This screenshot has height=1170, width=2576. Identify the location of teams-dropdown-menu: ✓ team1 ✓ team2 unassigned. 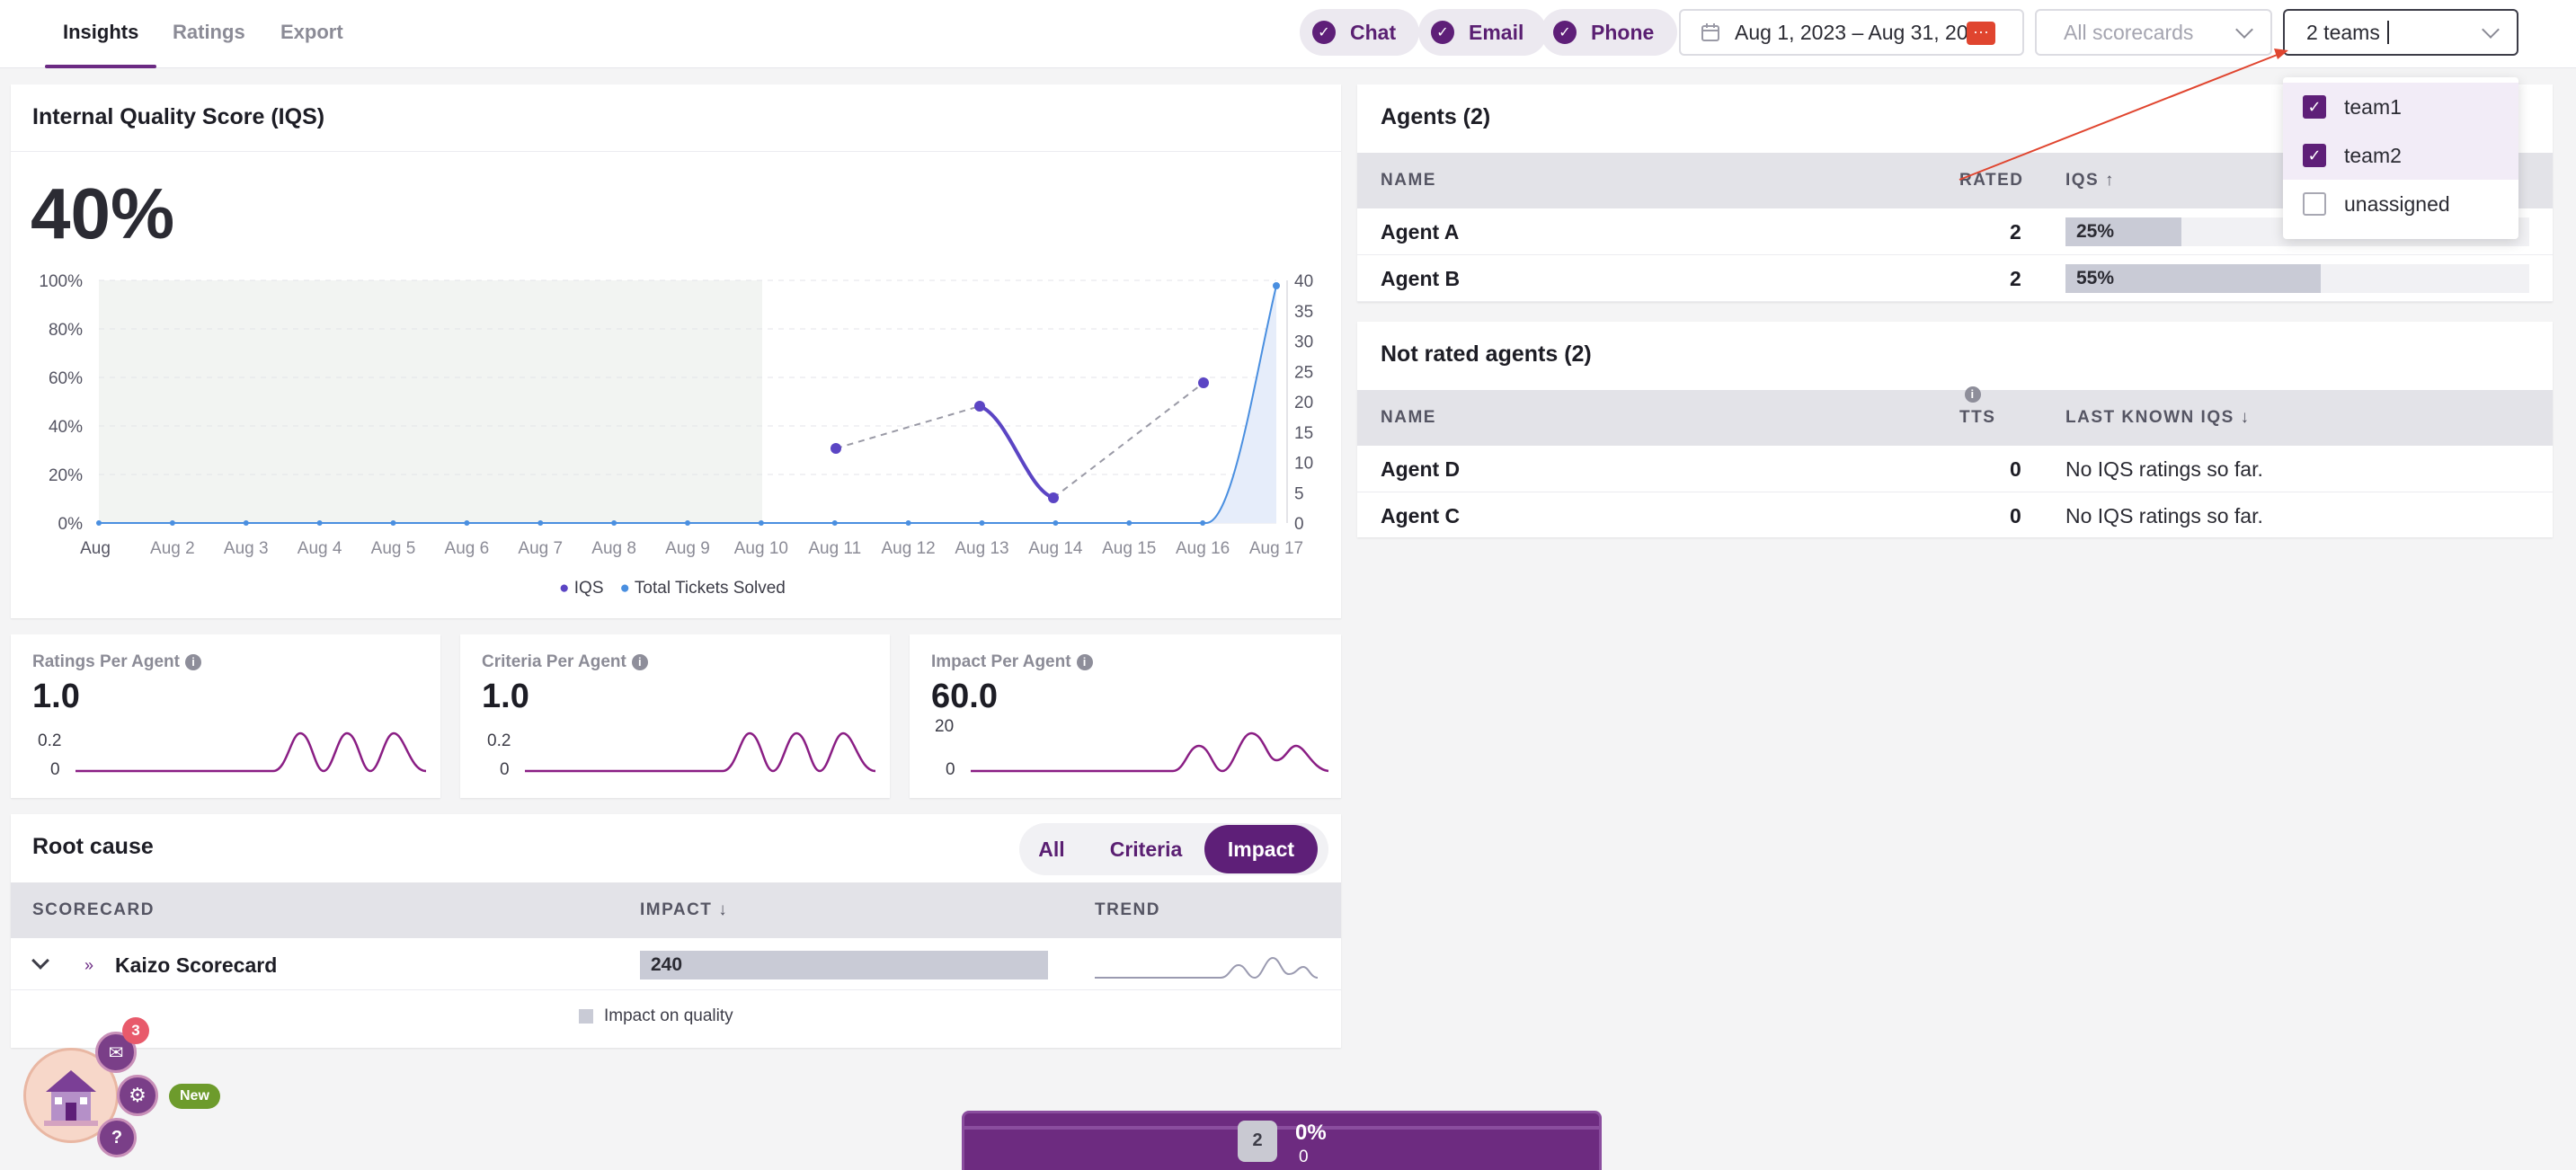
(2400, 158).